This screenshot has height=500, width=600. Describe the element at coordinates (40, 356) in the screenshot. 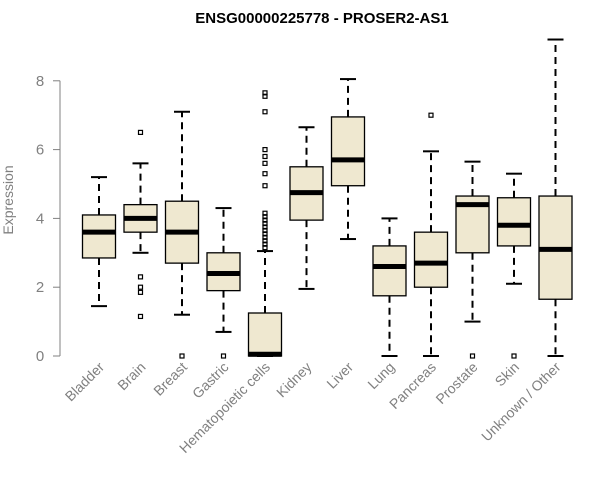

I see `y-tick-label-0: 0` at that location.